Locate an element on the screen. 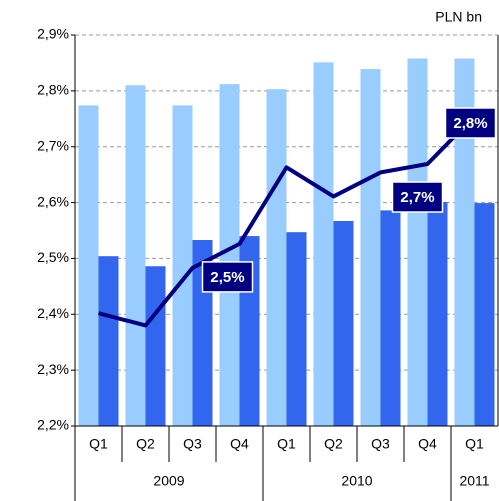  data-label: 2,5% is located at coordinates (227, 277).